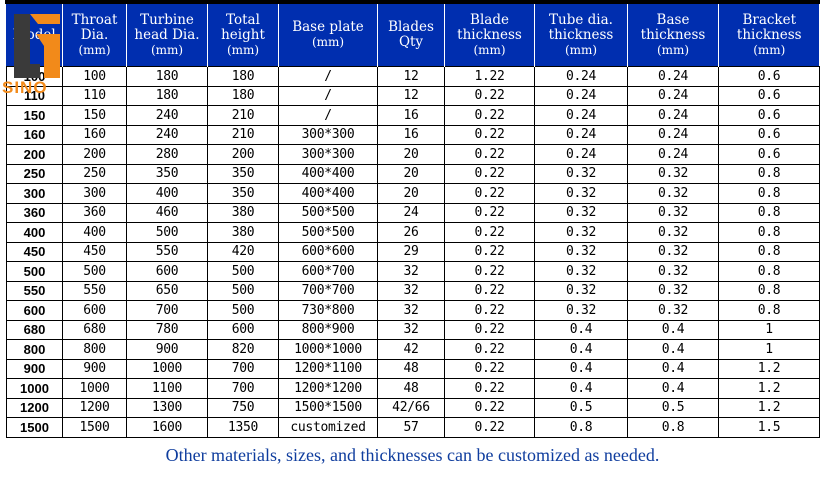  What do you see at coordinates (769, 35) in the screenshot?
I see `header-bracket-thickness: Bracket thickness (mm)` at bounding box center [769, 35].